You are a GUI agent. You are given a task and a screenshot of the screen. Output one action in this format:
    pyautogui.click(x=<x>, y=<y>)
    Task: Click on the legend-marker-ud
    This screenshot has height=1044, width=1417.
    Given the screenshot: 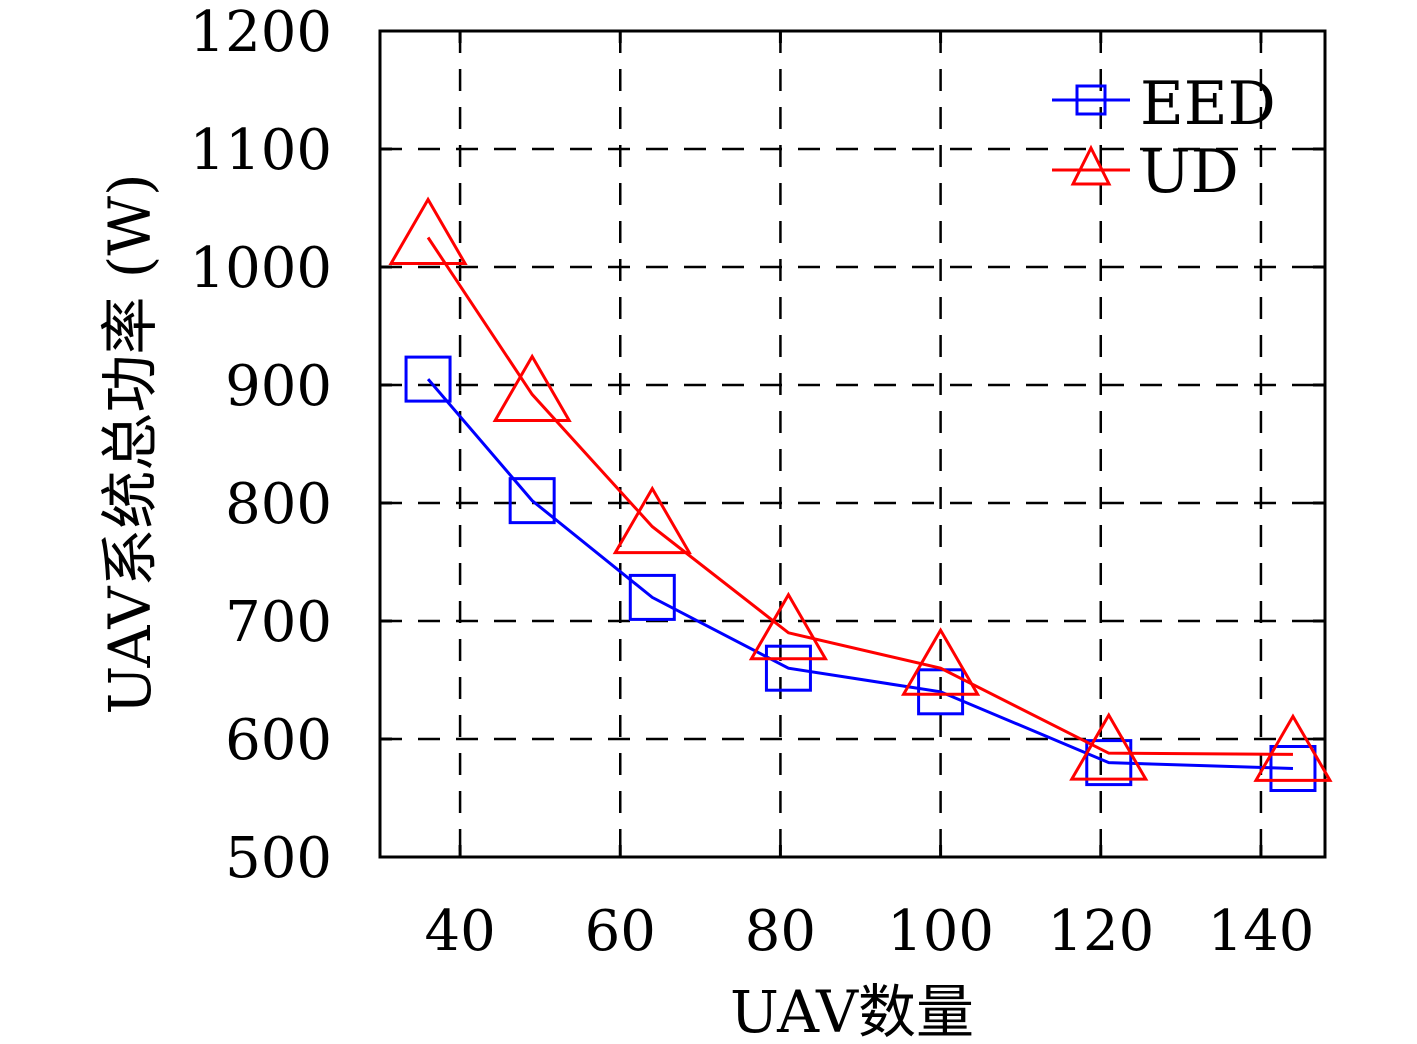 What is the action you would take?
    pyautogui.click(x=1091, y=165)
    